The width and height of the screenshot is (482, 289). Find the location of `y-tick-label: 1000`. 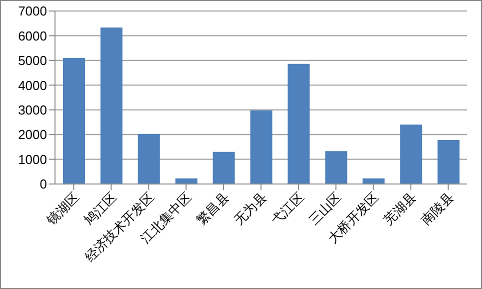

y-tick-label: 1000 is located at coordinates (32, 159).